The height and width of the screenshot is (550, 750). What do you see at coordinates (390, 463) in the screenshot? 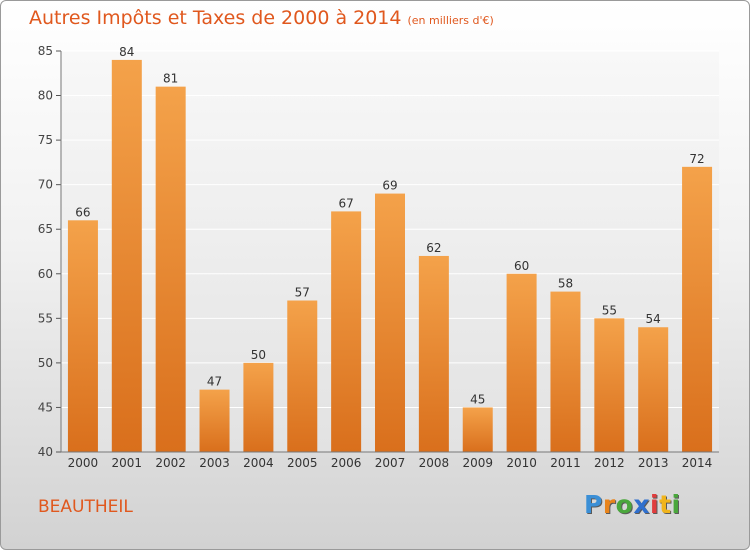
I see `x-tick-label: 2007` at bounding box center [390, 463].